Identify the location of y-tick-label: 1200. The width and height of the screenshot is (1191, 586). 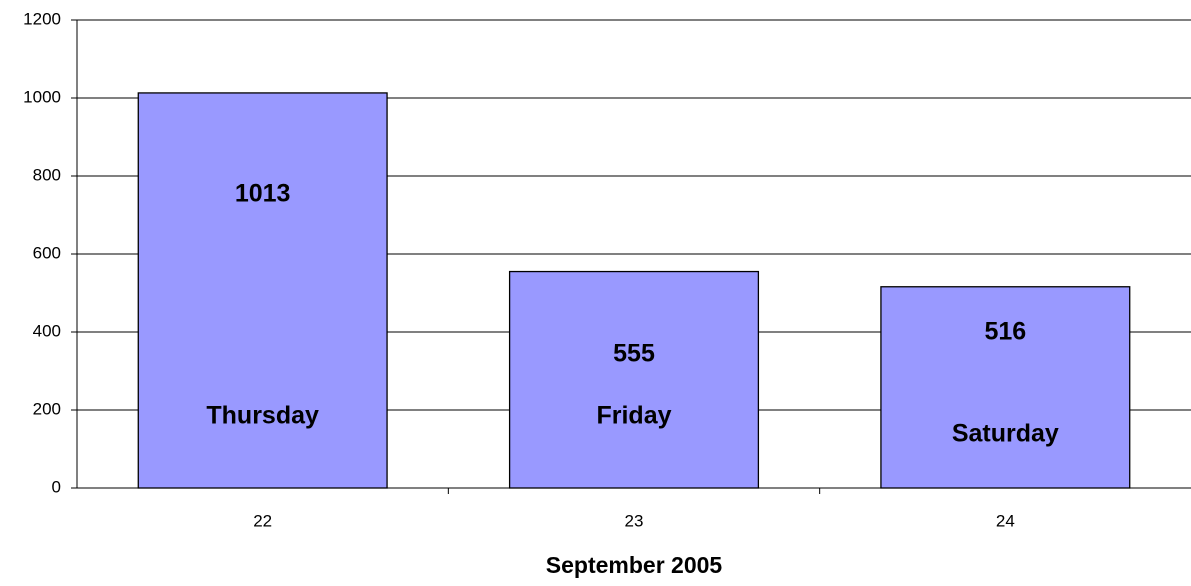
(42, 18).